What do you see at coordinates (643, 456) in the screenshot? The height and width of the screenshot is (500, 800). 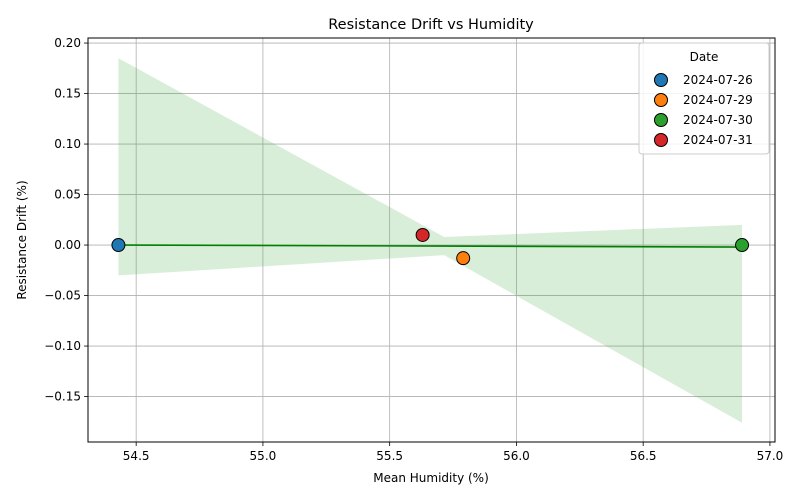 I see `x-tick-label: 56.5` at bounding box center [643, 456].